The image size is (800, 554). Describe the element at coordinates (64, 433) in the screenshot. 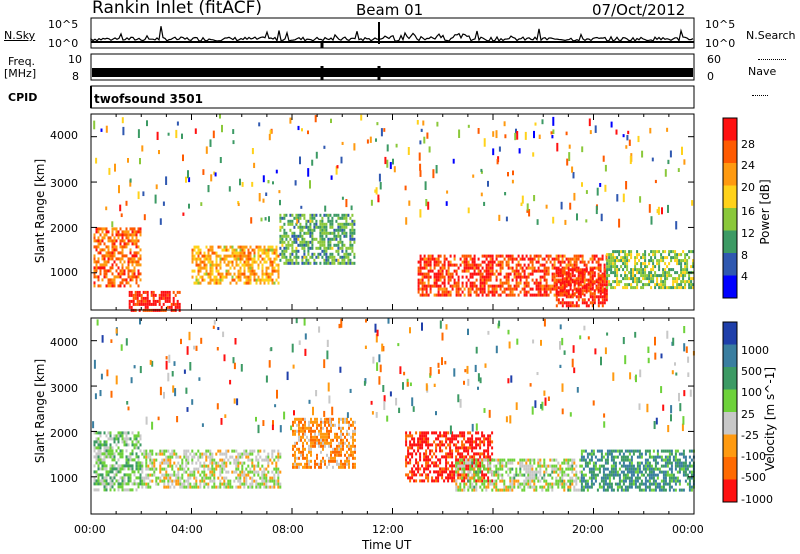

I see `velocity-ytick-2000: 2000` at that location.